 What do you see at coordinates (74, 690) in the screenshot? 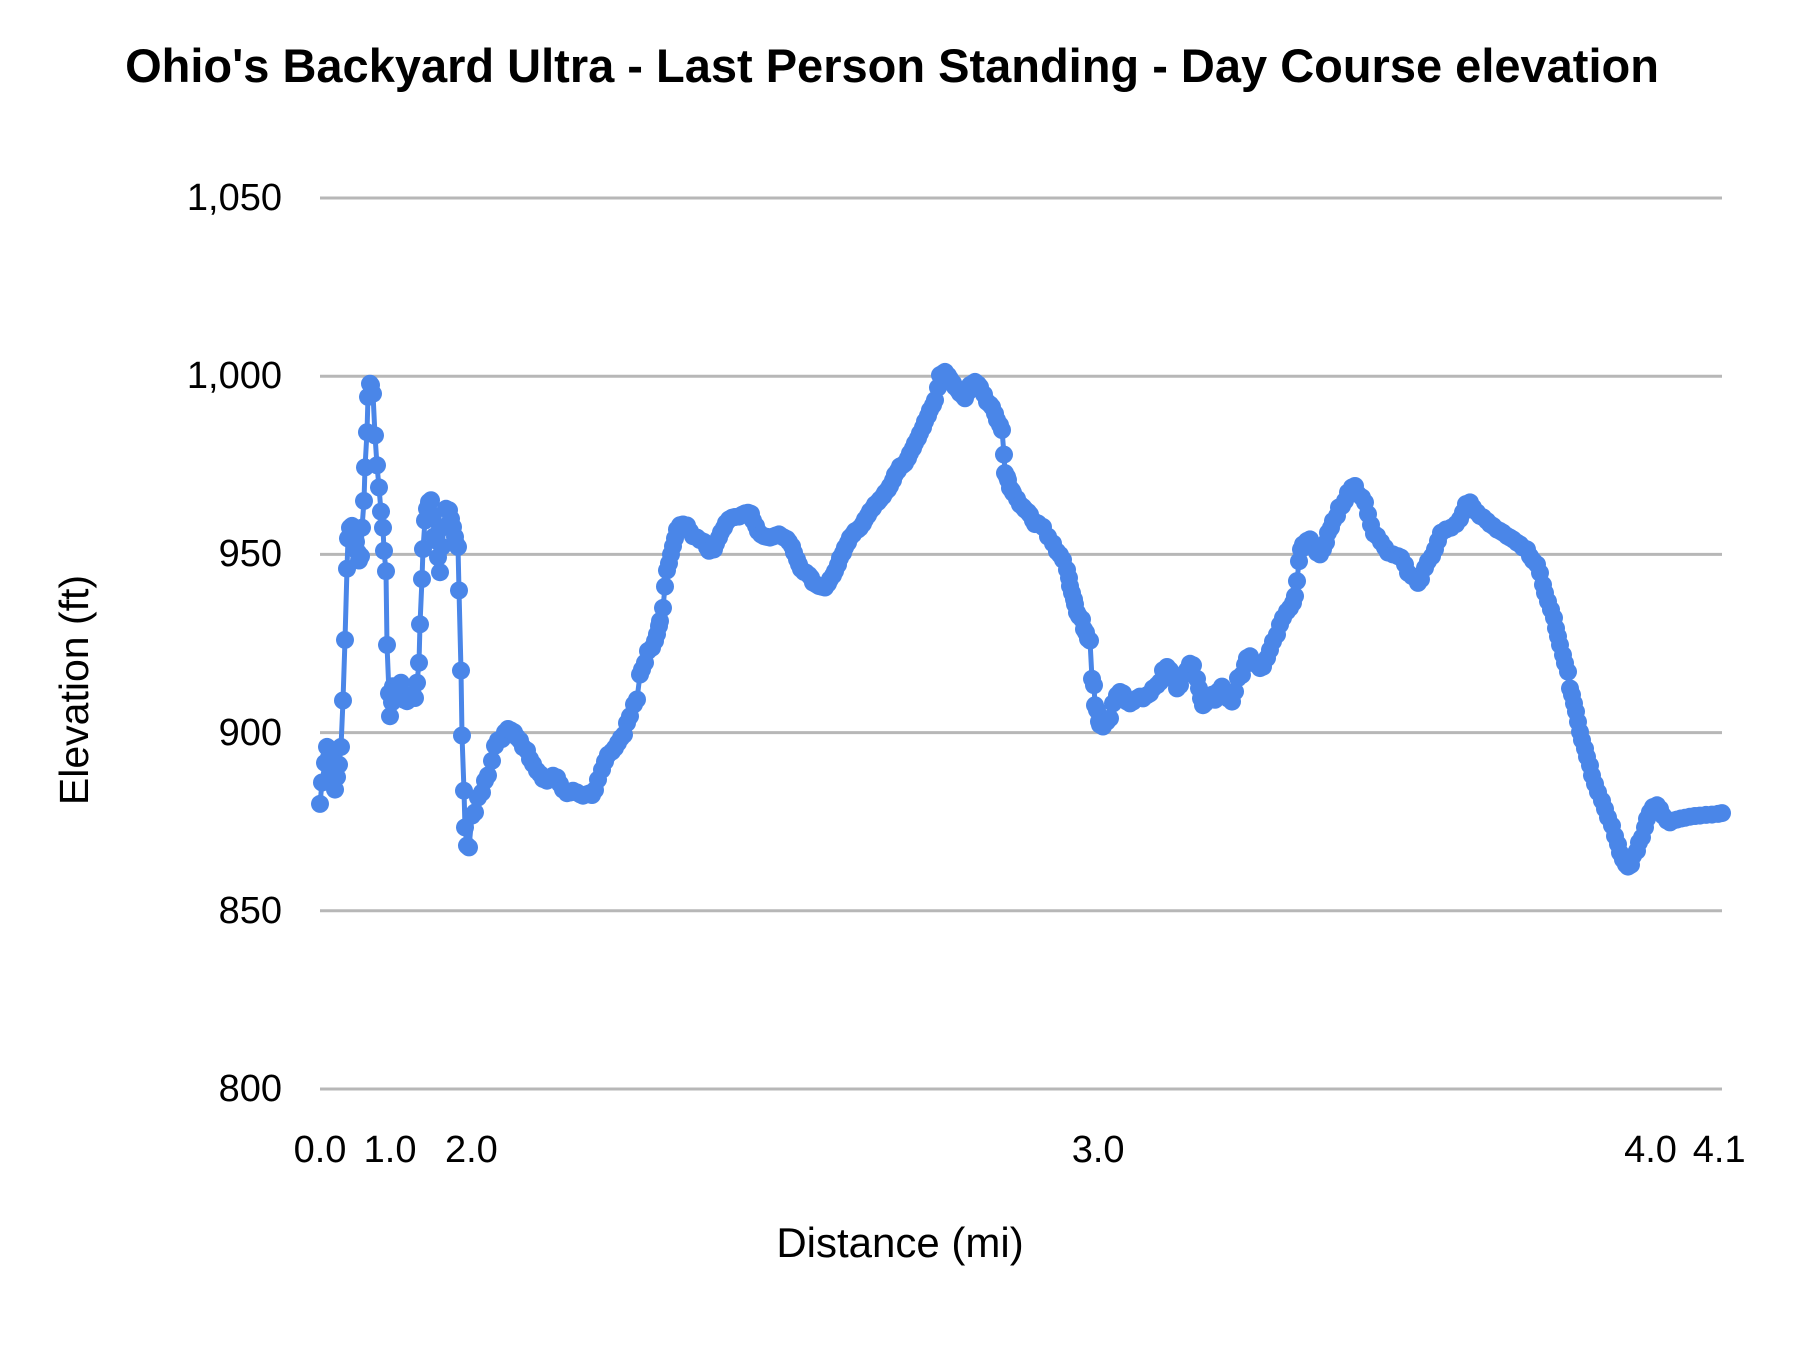
I see `y-axis-title: Elevation (ft)` at bounding box center [74, 690].